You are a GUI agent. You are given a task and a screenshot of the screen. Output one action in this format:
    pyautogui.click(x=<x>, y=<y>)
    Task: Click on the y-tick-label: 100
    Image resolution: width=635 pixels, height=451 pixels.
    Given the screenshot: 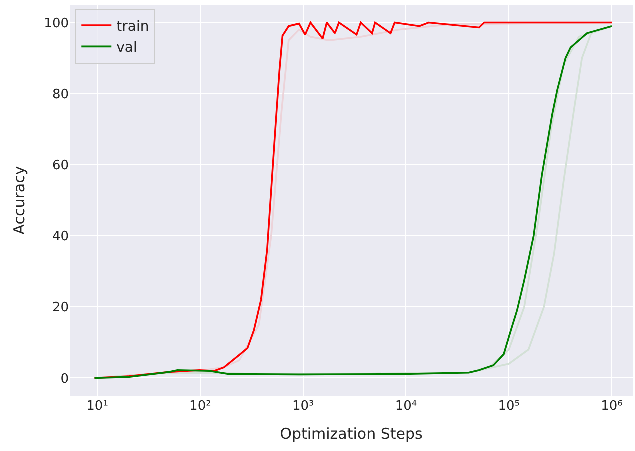 What is the action you would take?
    pyautogui.click(x=56, y=24)
    